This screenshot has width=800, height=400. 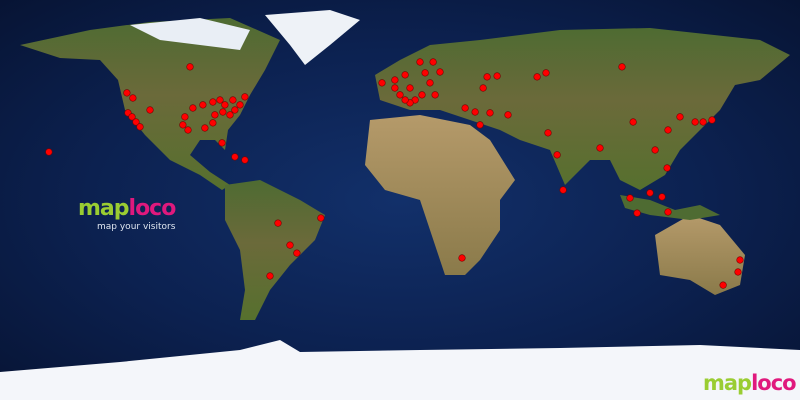 What do you see at coordinates (150, 104) in the screenshot?
I see `north-america` at bounding box center [150, 104].